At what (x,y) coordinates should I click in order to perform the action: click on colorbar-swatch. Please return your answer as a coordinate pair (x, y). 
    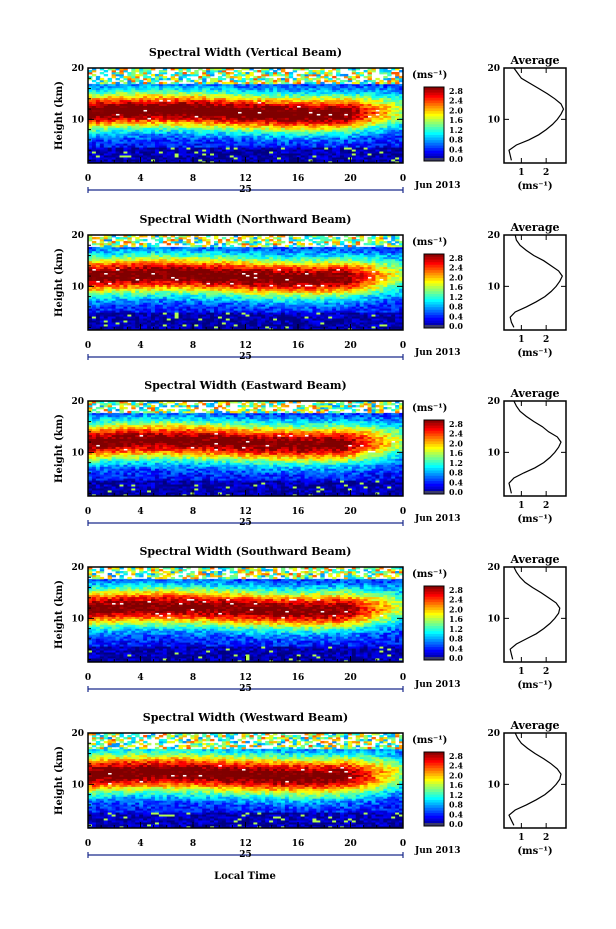
    Looking at the image, I should click on (434, 149).